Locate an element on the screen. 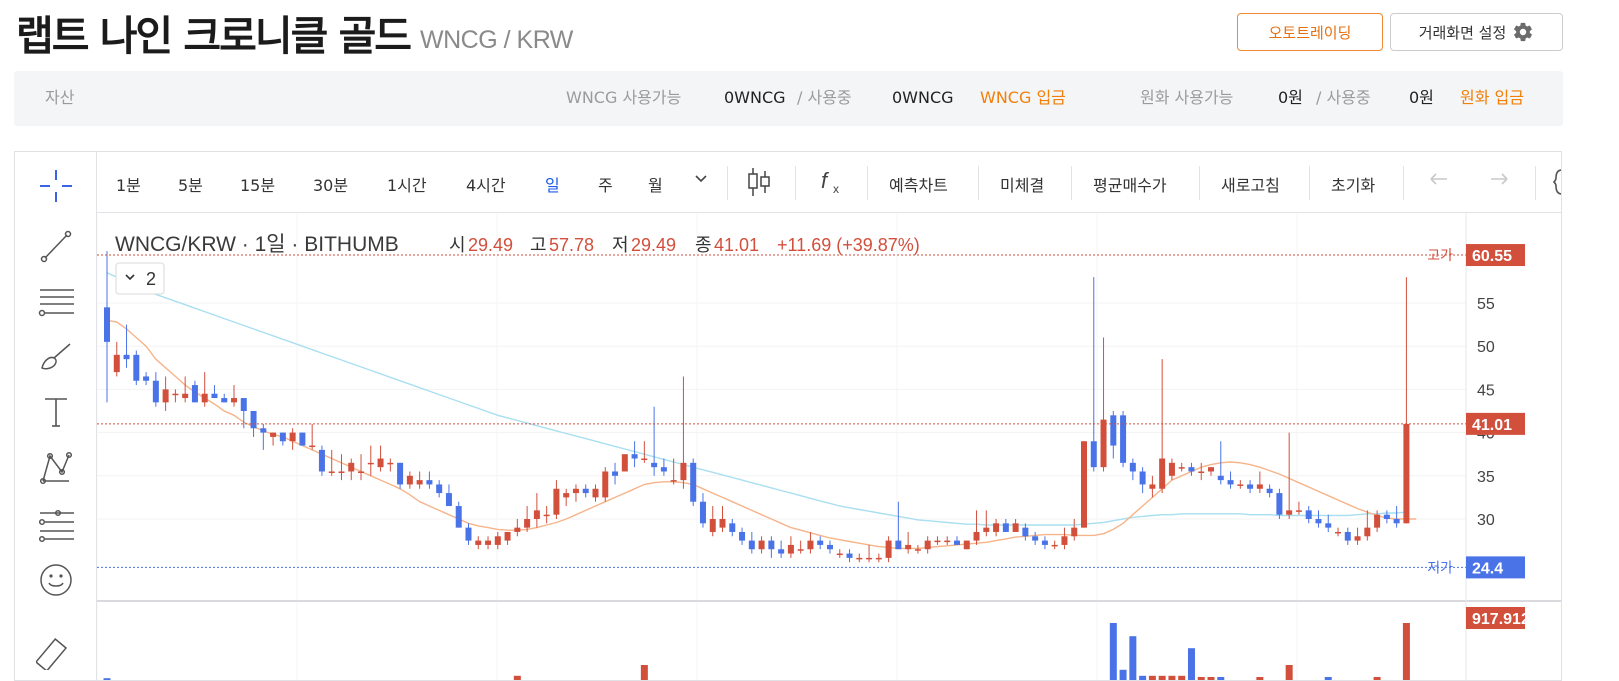  interval-15m: 15분 is located at coordinates (258, 185).